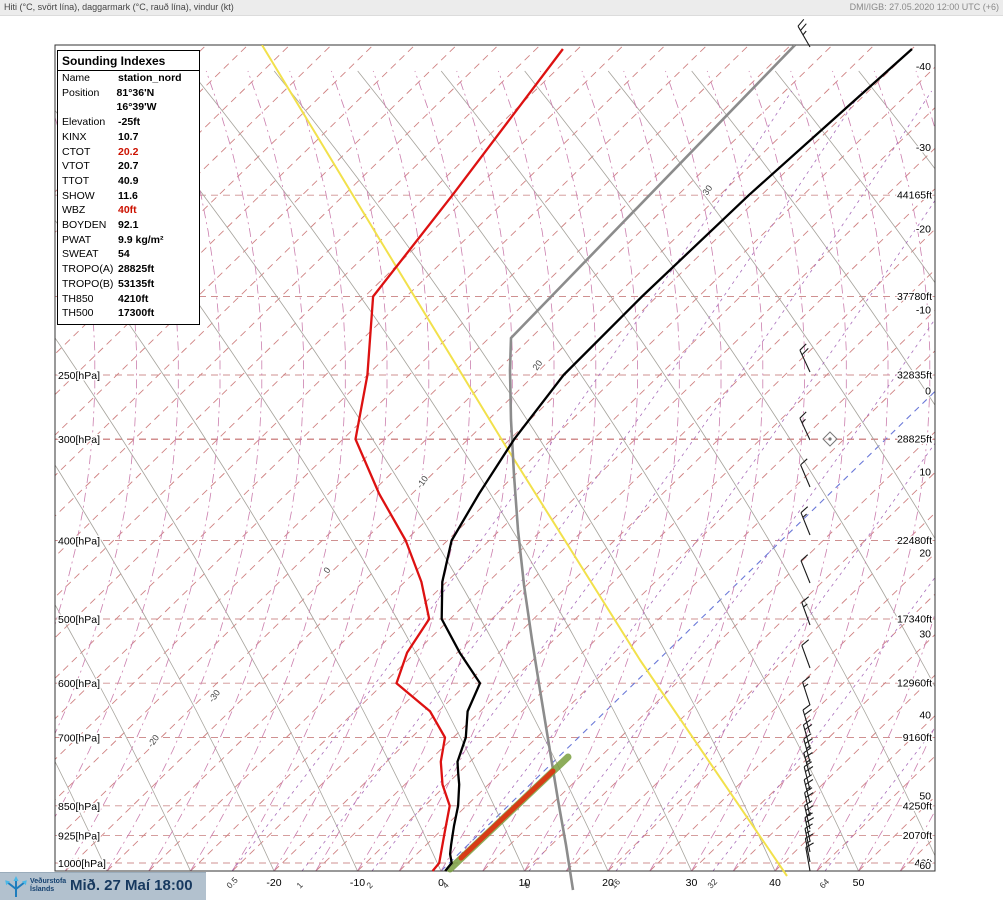 The height and width of the screenshot is (900, 1003). What do you see at coordinates (914, 541) in the screenshot?
I see `altitude-axis-label: 22480ft` at bounding box center [914, 541].